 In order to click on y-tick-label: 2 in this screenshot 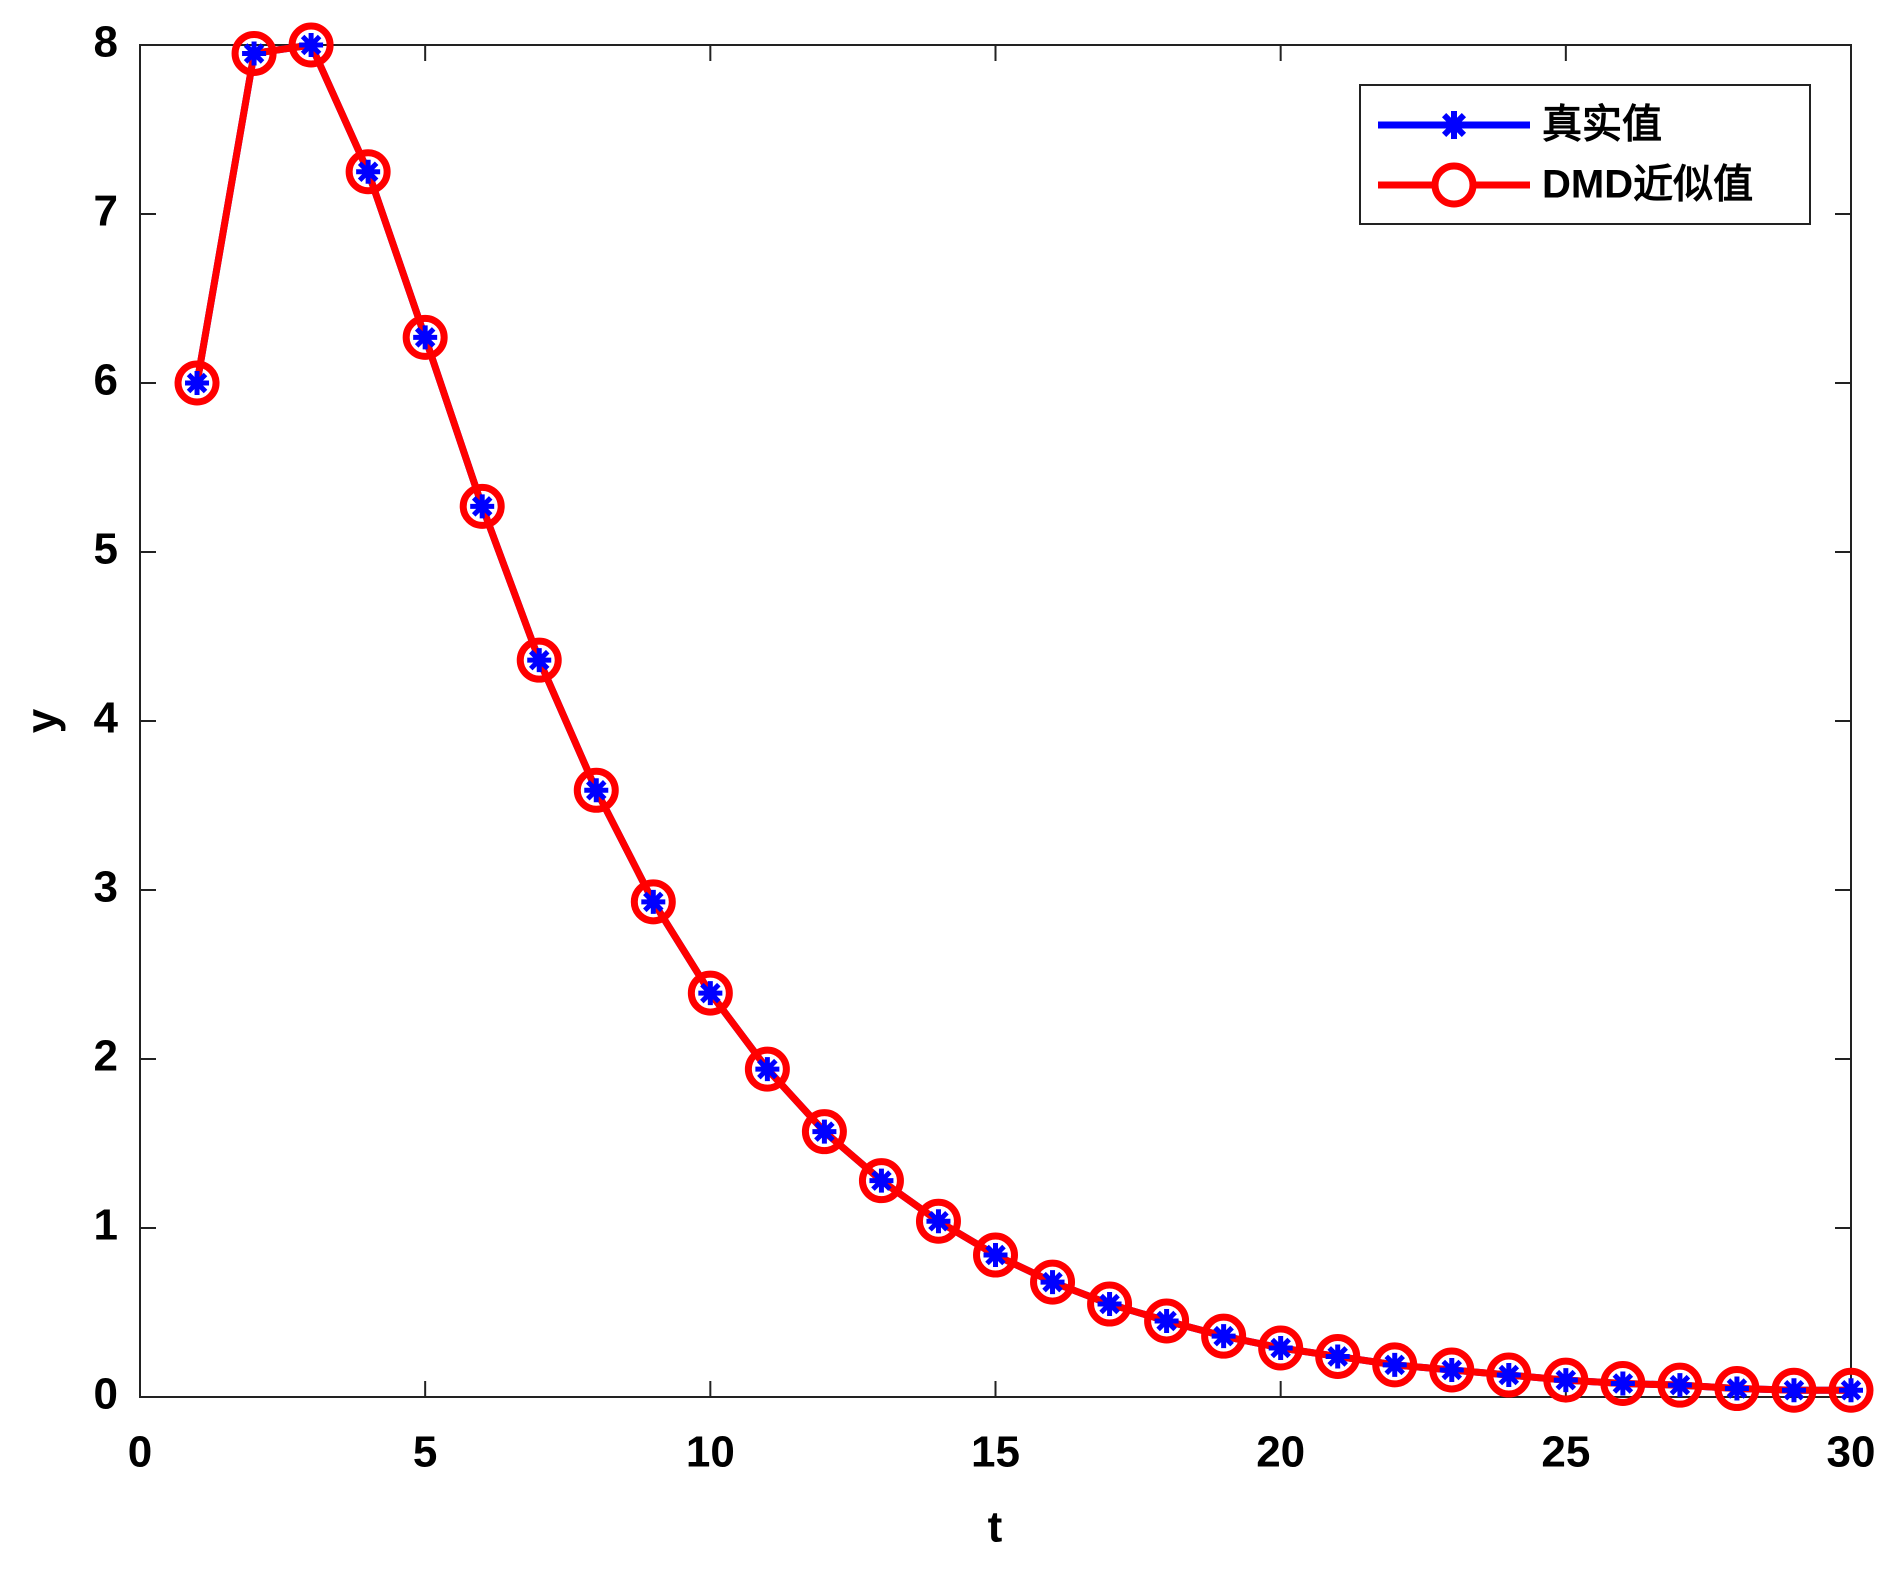, I will do `click(106, 1056)`.